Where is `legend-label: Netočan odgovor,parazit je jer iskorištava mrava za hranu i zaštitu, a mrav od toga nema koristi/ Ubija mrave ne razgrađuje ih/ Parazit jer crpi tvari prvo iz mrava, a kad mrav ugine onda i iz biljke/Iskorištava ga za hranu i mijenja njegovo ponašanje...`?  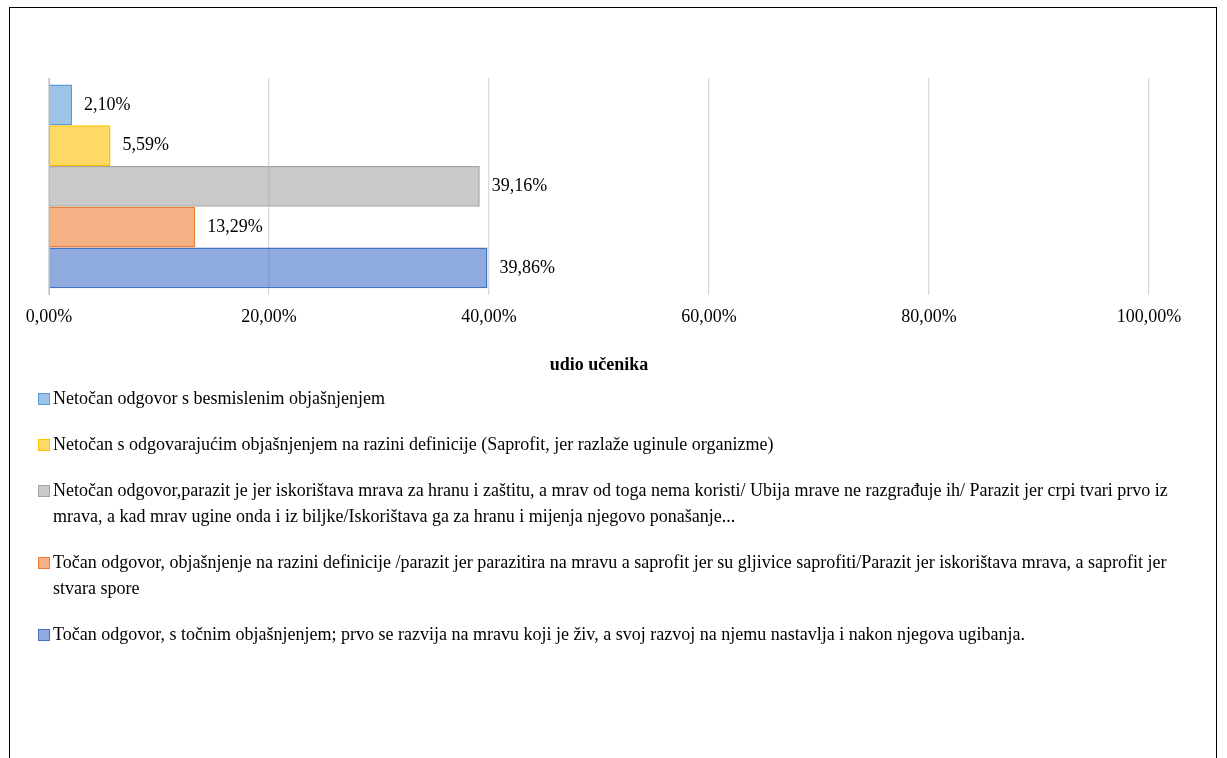 legend-label: Netočan odgovor,parazit je jer iskorištava mrava za hranu i zaštitu, a mrav od toga nema koristi/ Ubija mrave ne razgrađuje ih/ Parazit jer crpi tvari prvo iz mrava, a kad mrav ugine onda i iz biljke/Iskorištava ga za hranu i mijenja njegovo ponašanje... is located at coordinates (611, 503).